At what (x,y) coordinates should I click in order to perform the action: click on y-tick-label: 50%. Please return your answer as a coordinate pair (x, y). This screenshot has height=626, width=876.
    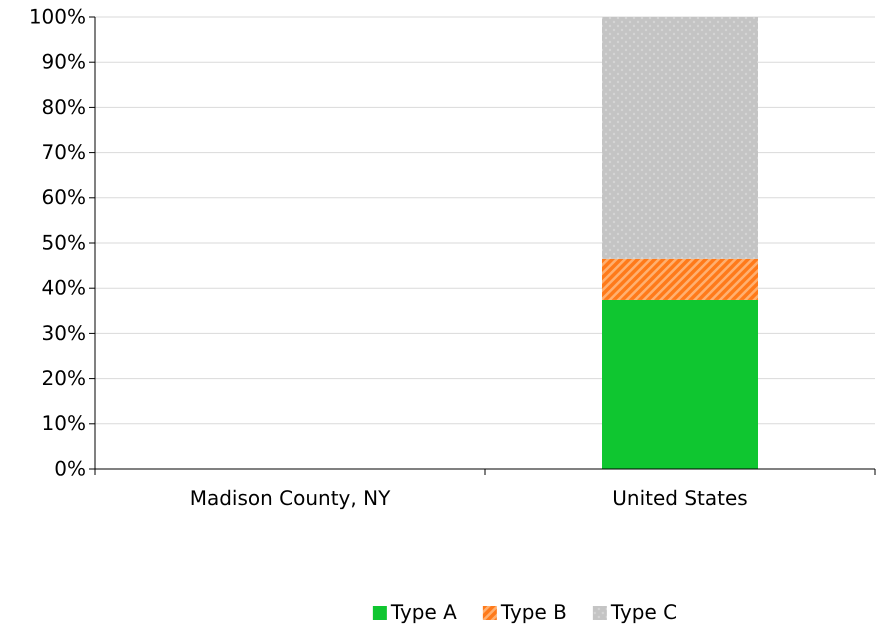
    Looking at the image, I should click on (64, 242).